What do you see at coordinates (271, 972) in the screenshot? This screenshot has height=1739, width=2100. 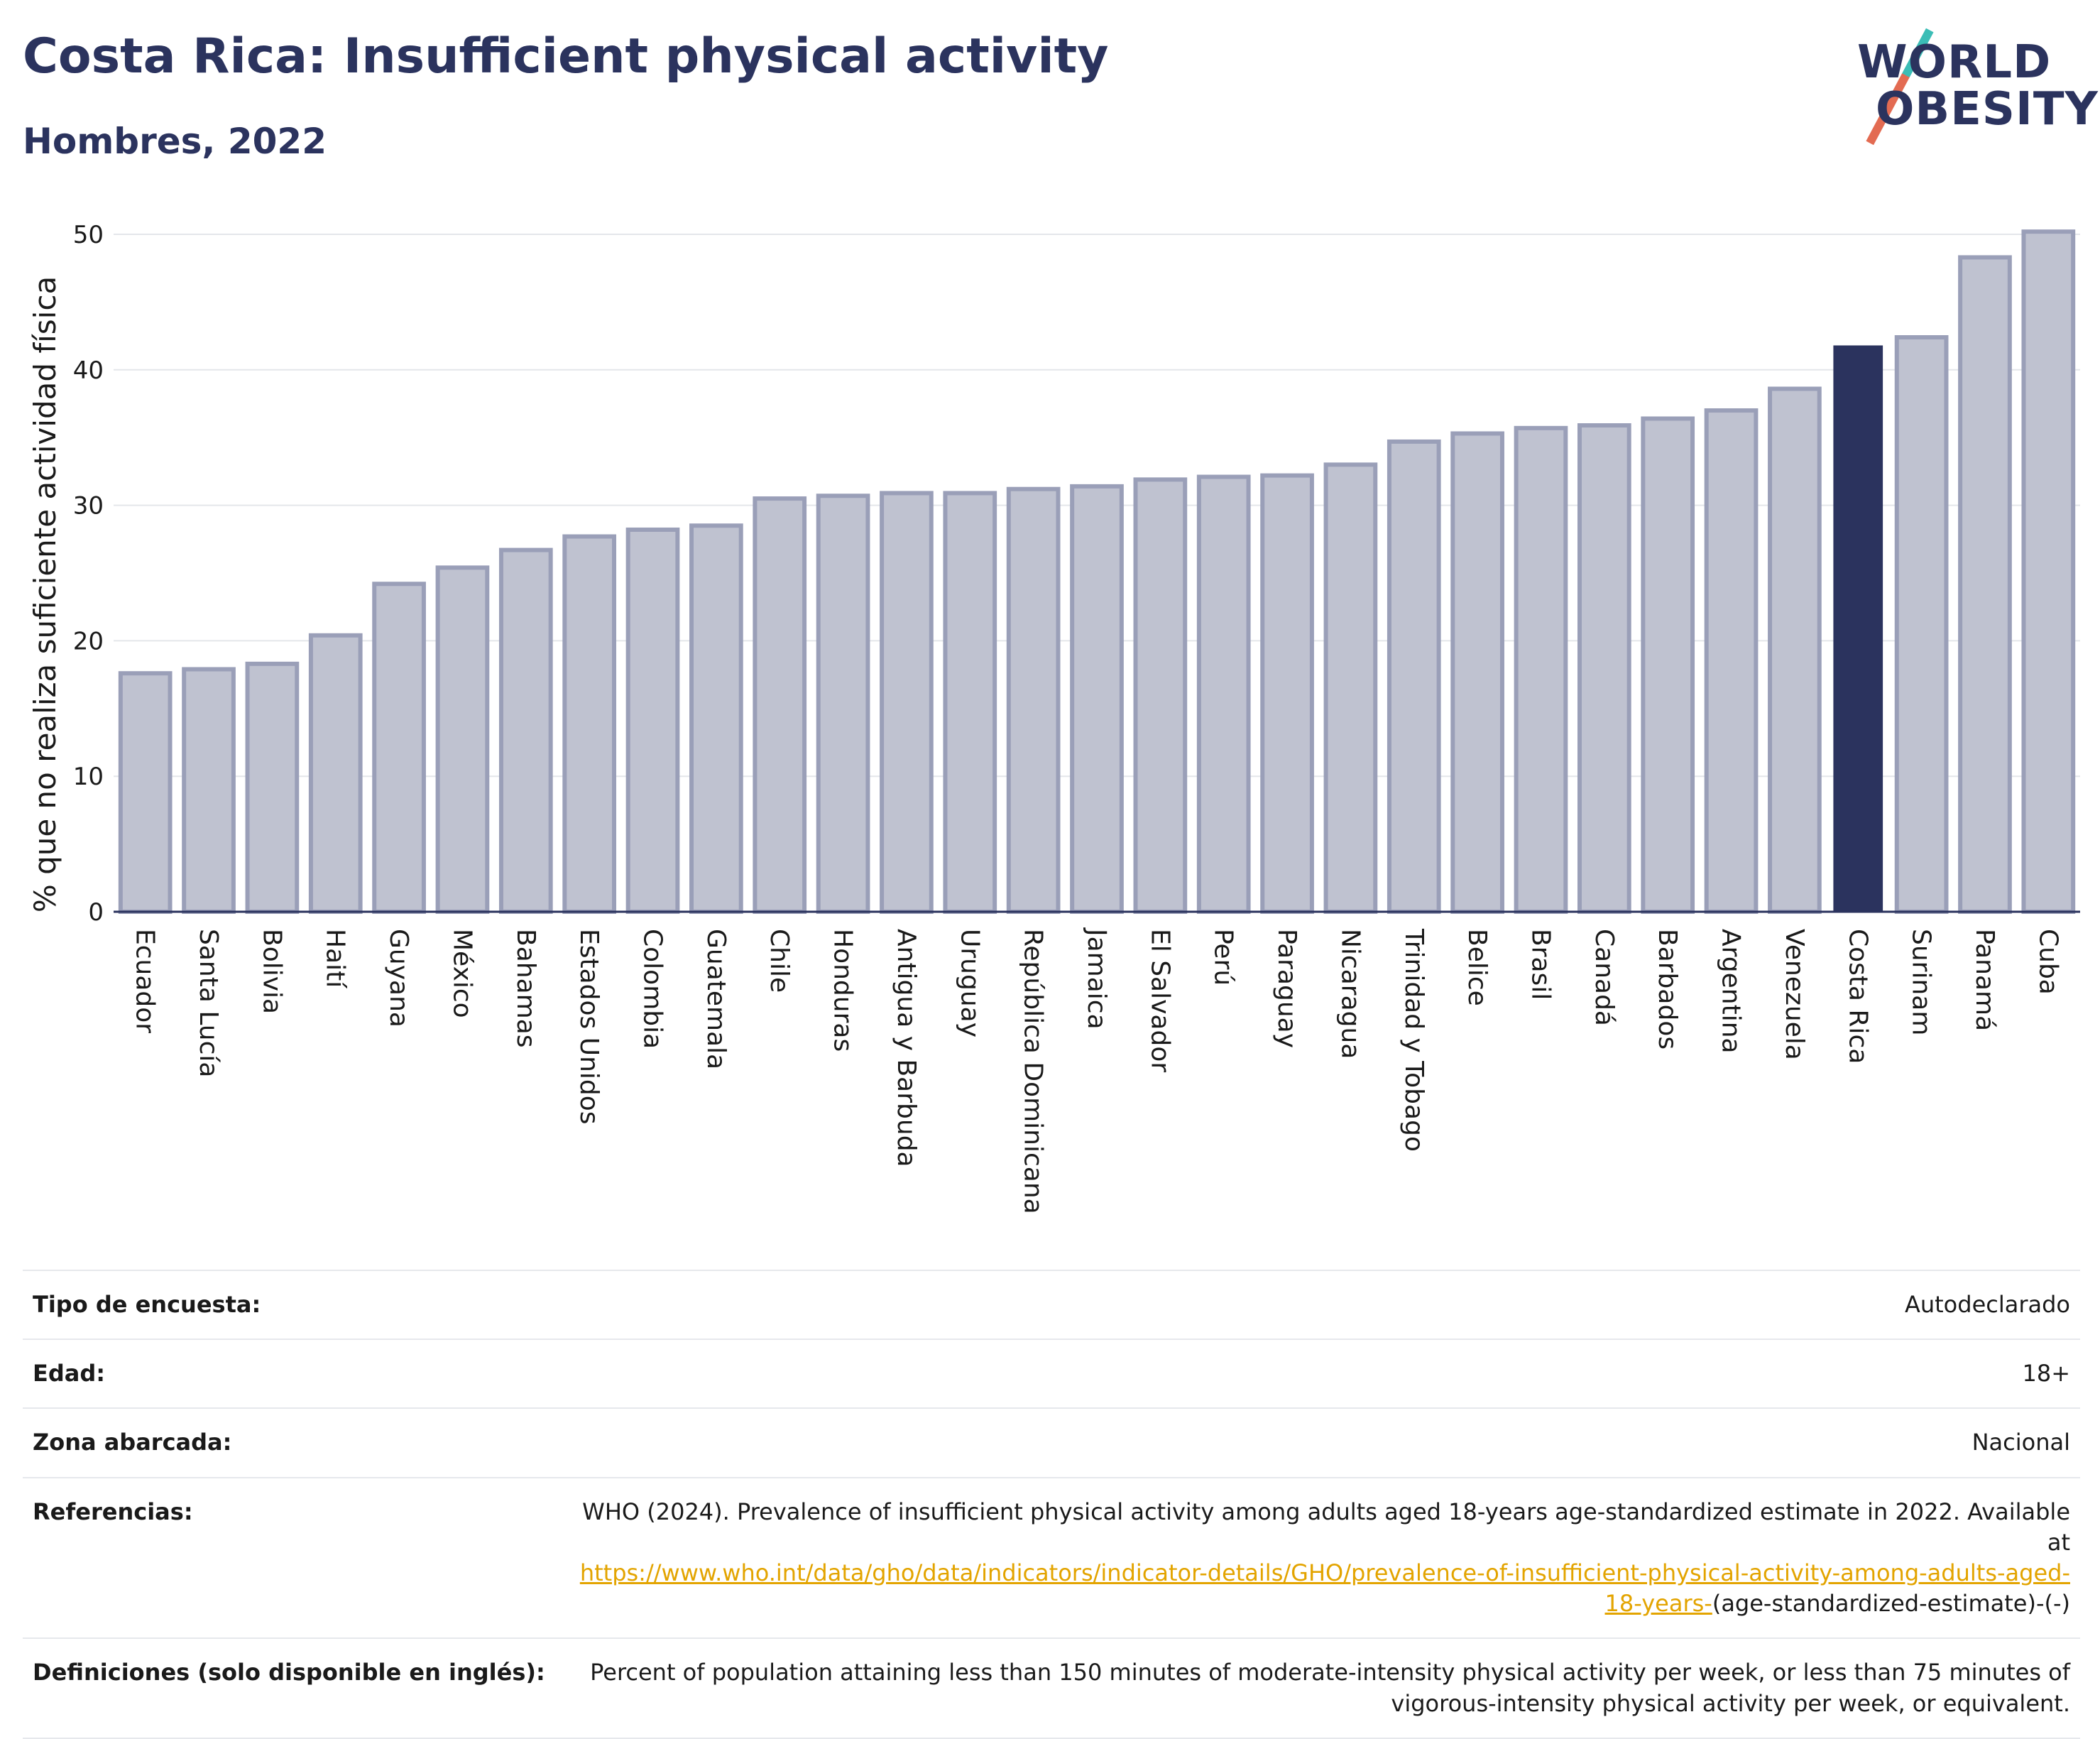 I see `x-tick-label: Bolivia` at bounding box center [271, 972].